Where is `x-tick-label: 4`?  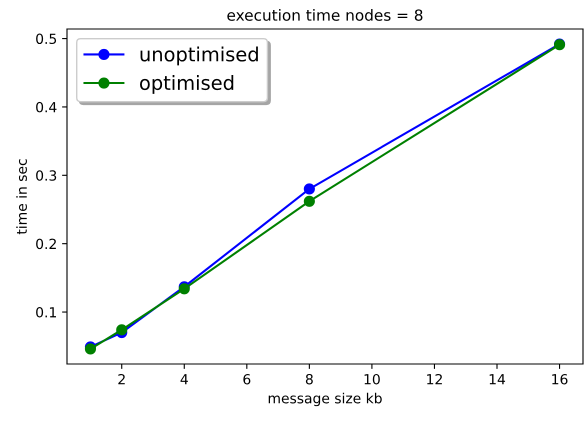
x-tick-label: 4 is located at coordinates (184, 379).